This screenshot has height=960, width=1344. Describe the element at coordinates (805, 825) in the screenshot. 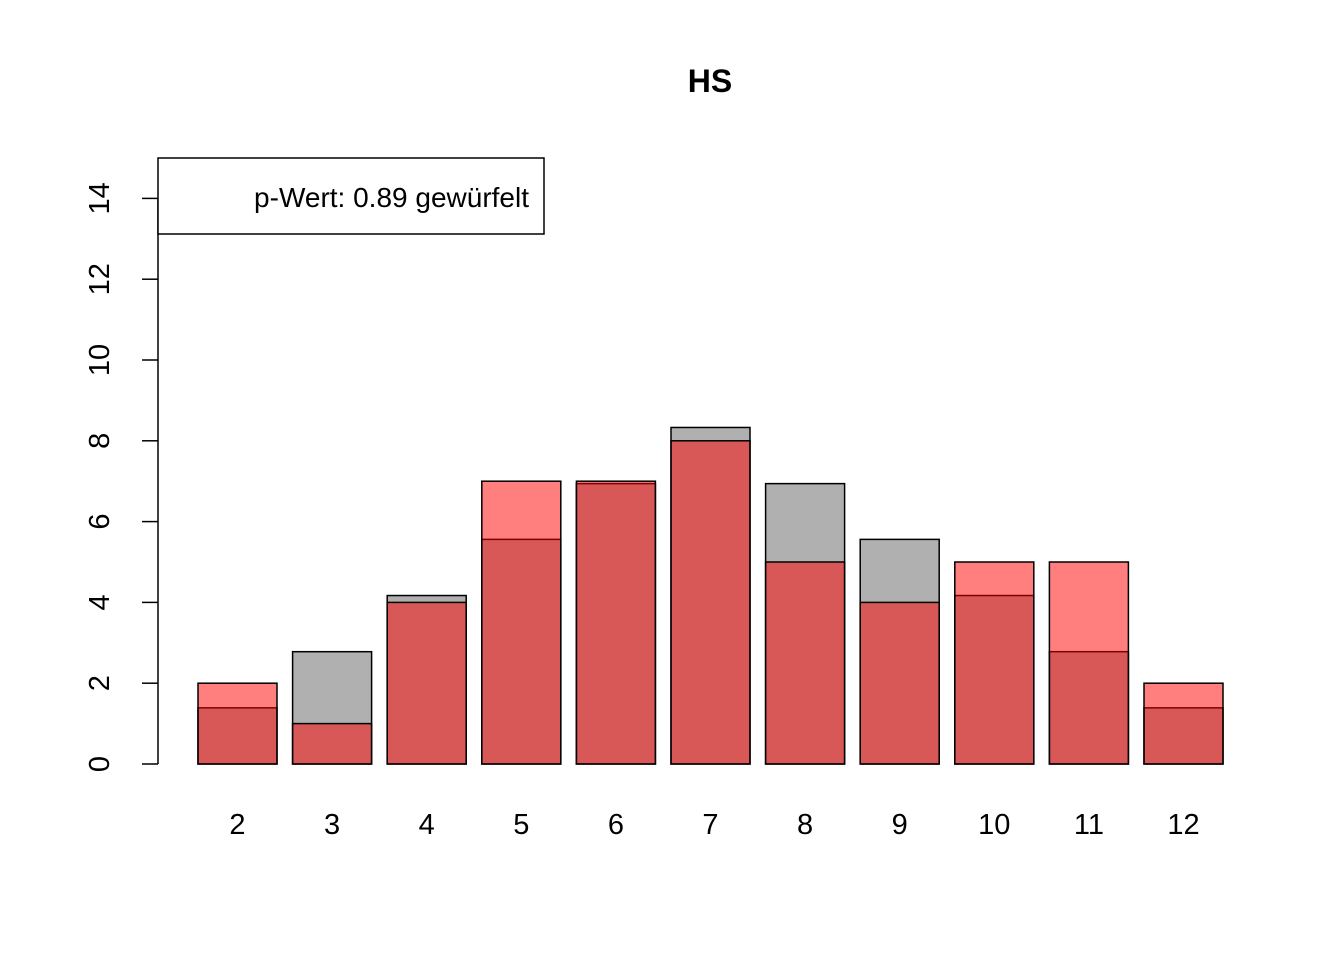

I see `x-tick-label: 8` at that location.